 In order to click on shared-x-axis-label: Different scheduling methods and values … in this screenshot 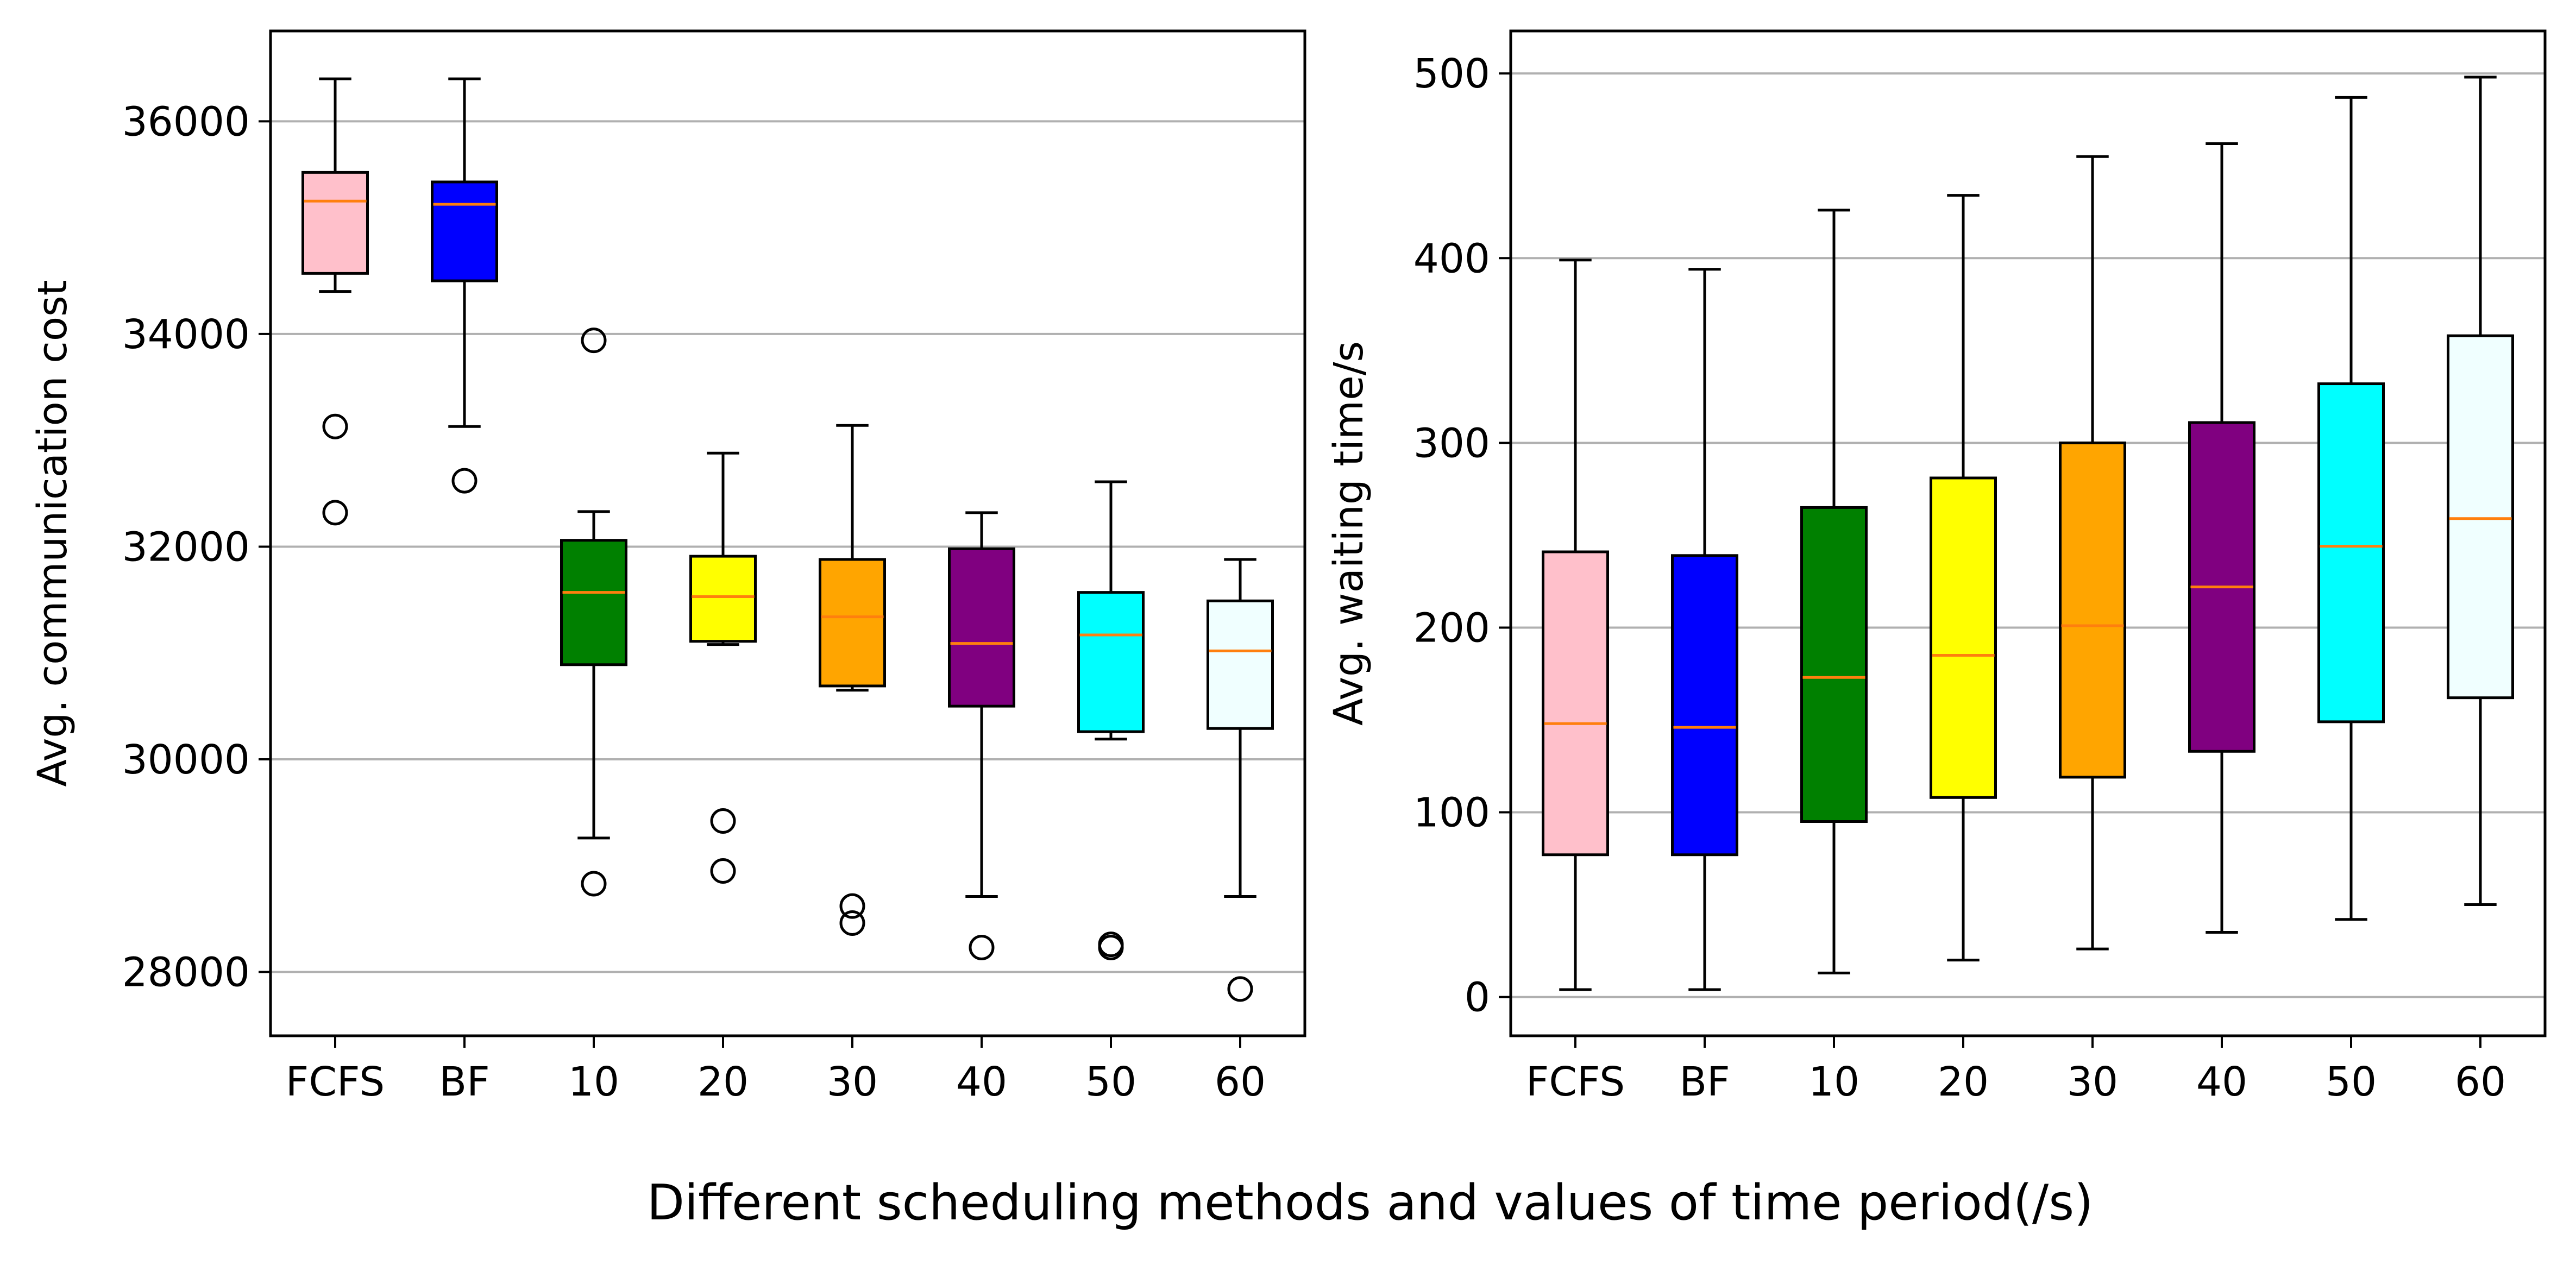, I will do `click(1370, 1202)`.